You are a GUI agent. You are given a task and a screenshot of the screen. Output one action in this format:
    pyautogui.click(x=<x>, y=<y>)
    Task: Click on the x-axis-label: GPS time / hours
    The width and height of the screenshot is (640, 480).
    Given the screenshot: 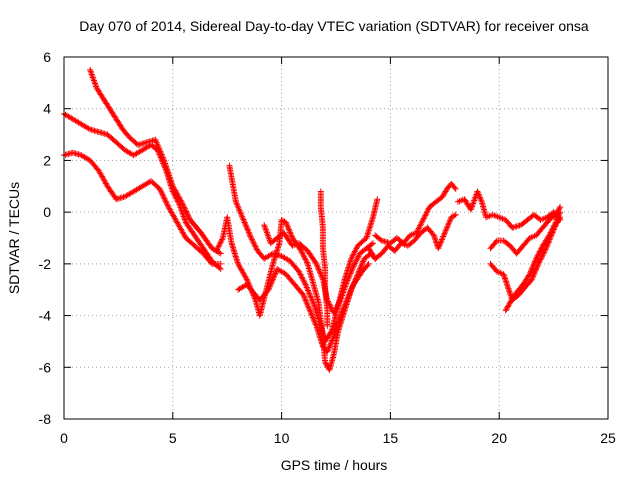 What is the action you would take?
    pyautogui.click(x=334, y=465)
    